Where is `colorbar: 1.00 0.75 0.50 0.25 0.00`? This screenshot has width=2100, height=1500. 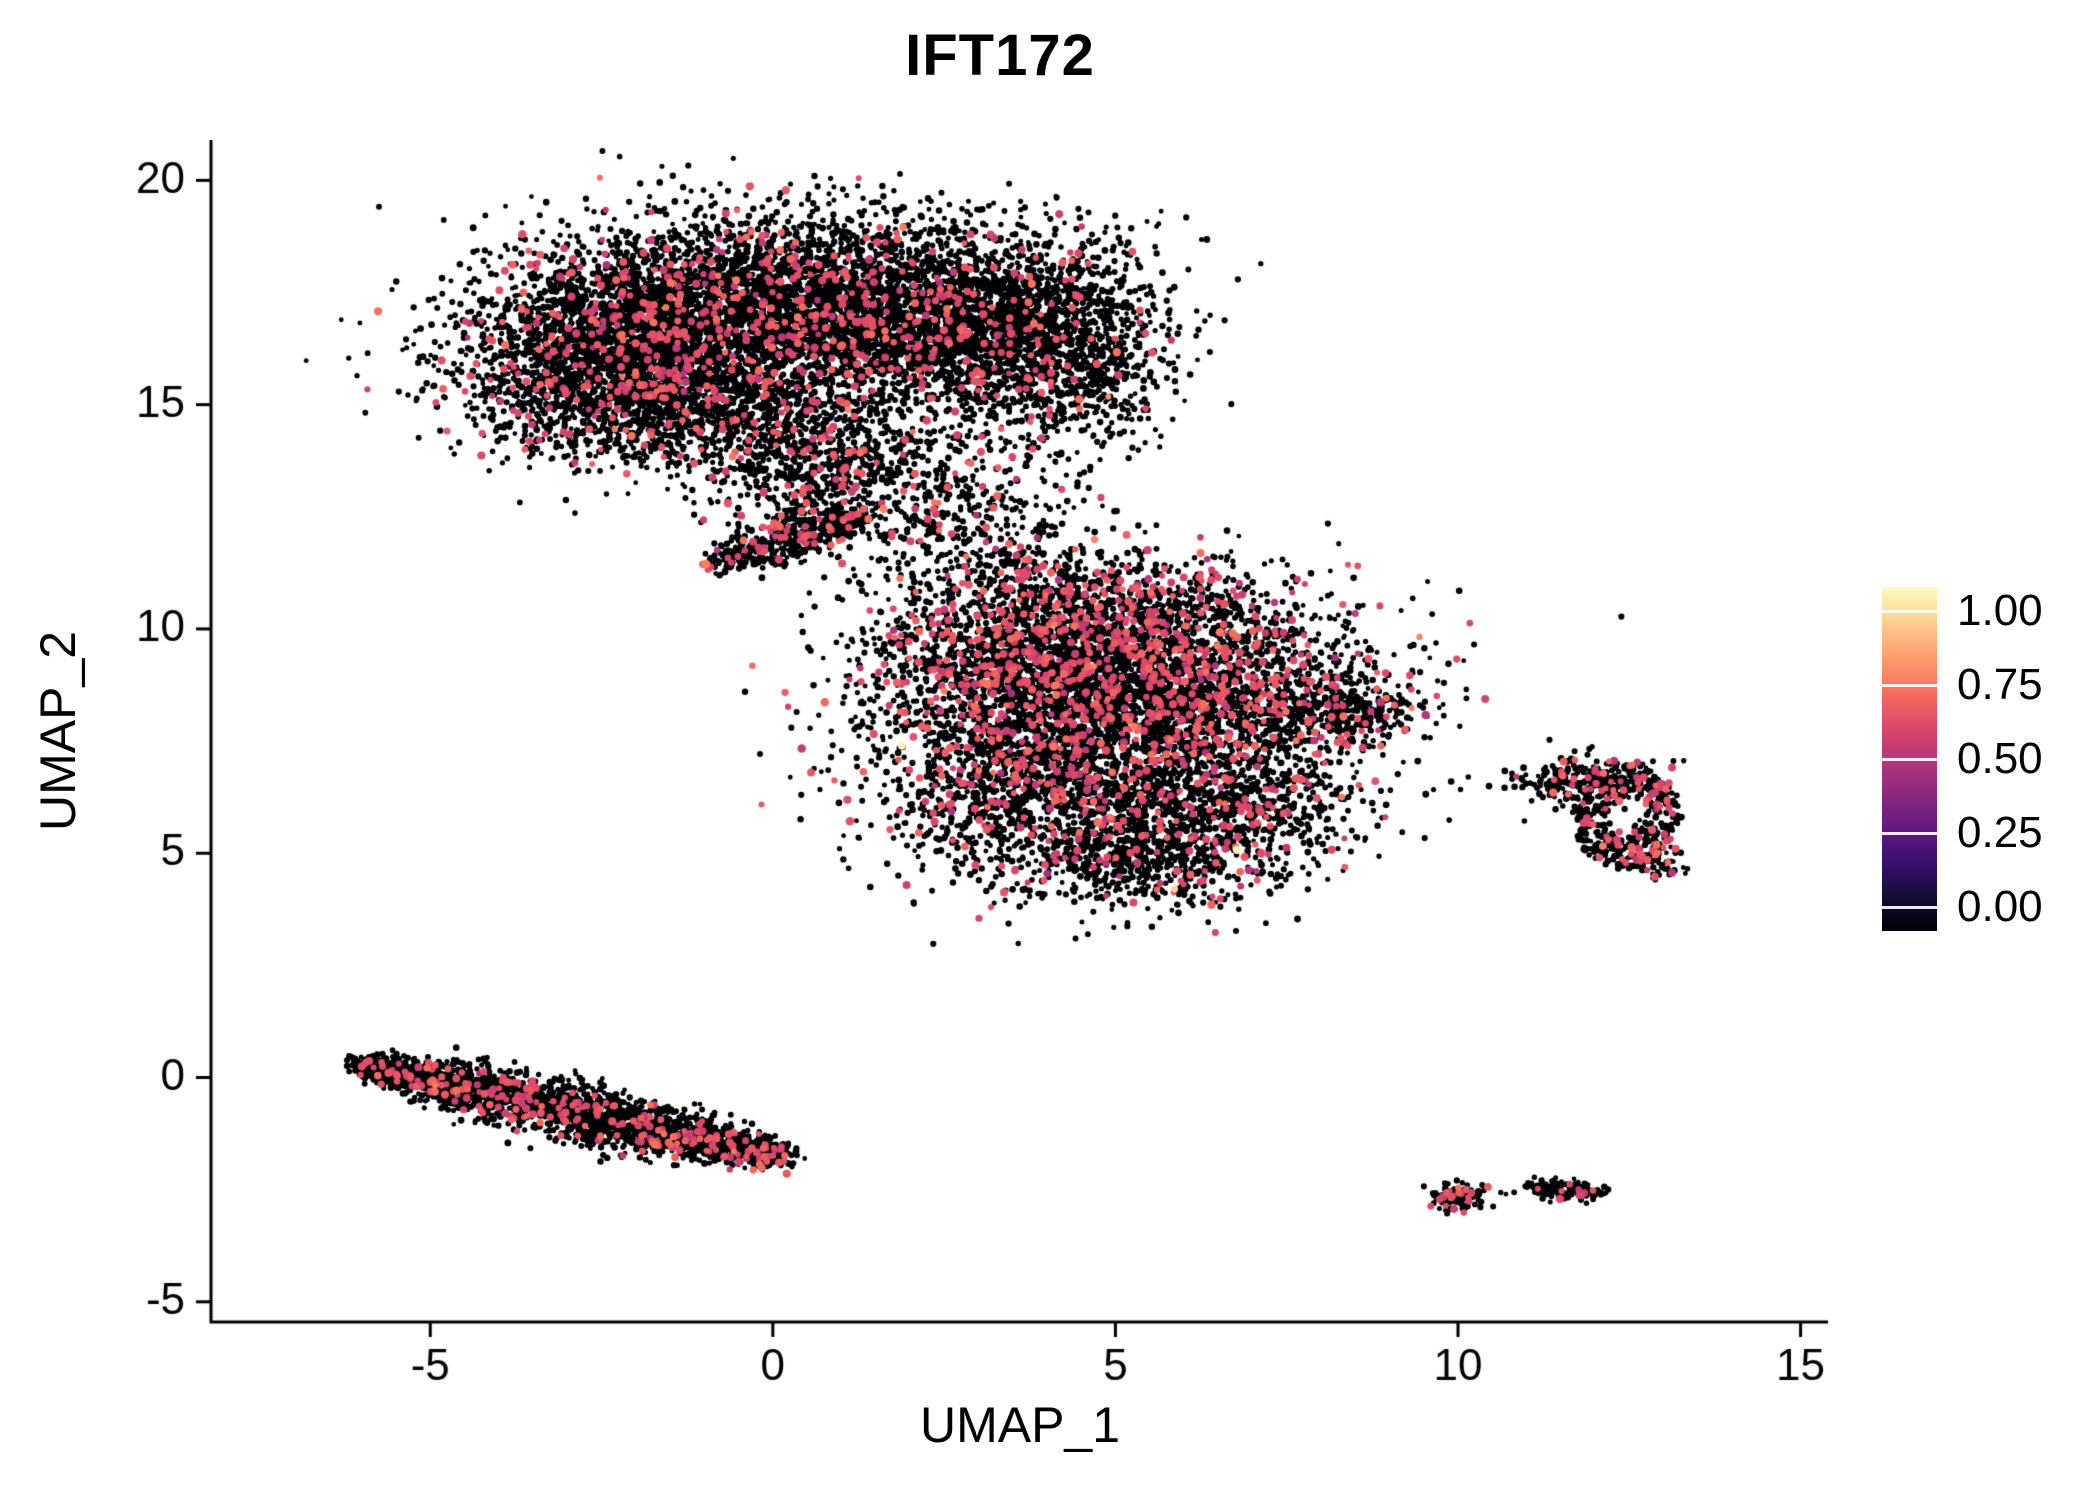
colorbar: 1.00 0.75 0.50 0.25 0.00 is located at coordinates (1962, 758).